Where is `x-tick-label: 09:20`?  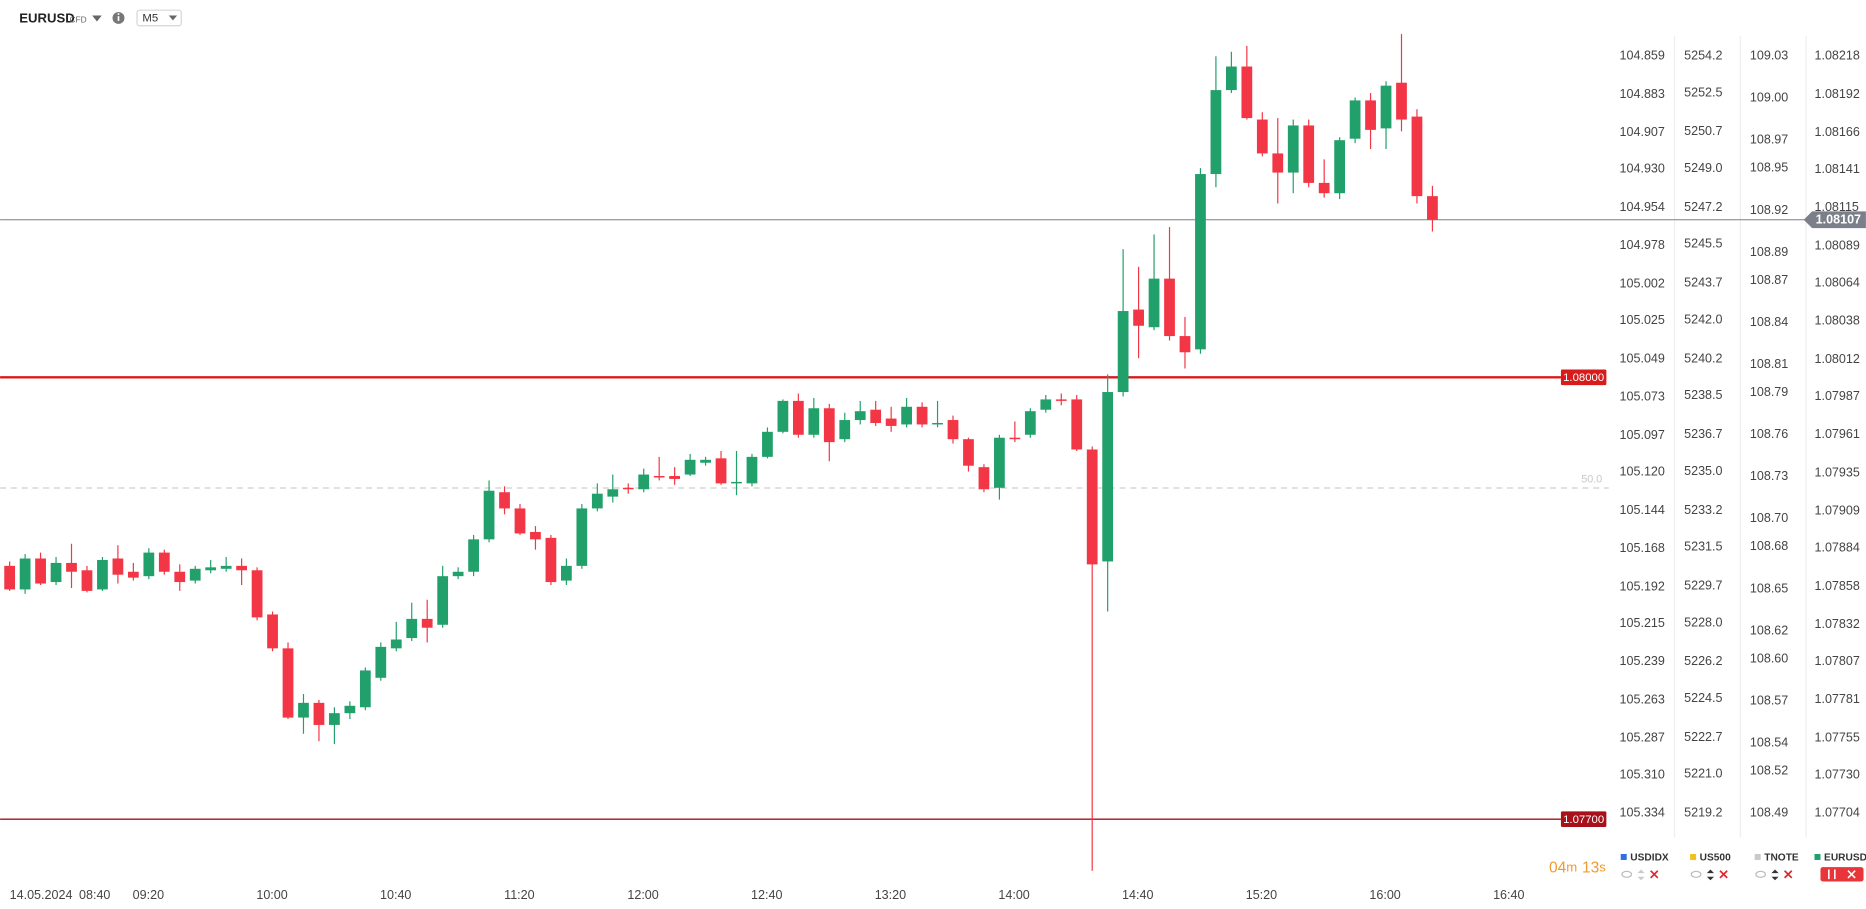 x-tick-label: 09:20 is located at coordinates (148, 895).